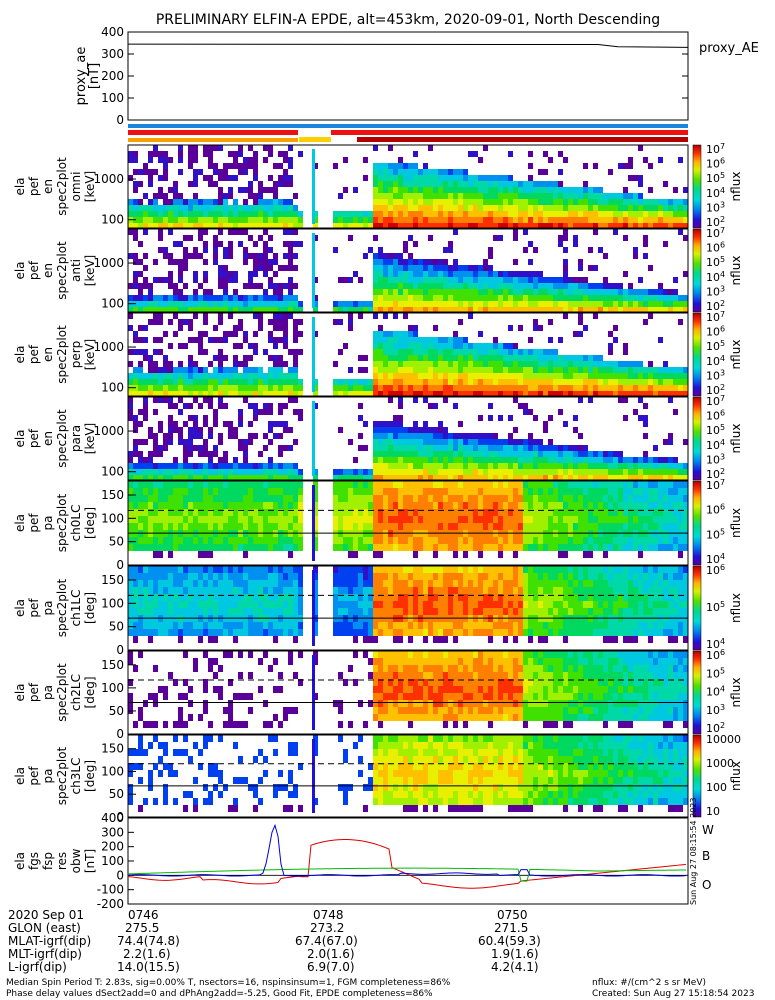 The width and height of the screenshot is (775, 1000). Describe the element at coordinates (515, 954) in the screenshot. I see `row-value: 1.9(1.6)` at that location.